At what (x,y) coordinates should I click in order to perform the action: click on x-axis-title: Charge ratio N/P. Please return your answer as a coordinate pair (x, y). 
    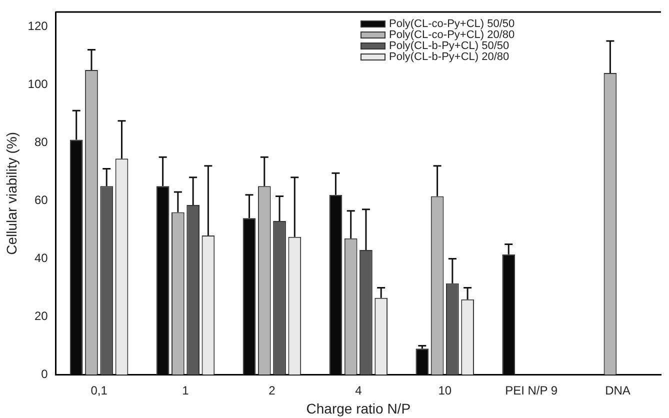
    Looking at the image, I should click on (358, 408).